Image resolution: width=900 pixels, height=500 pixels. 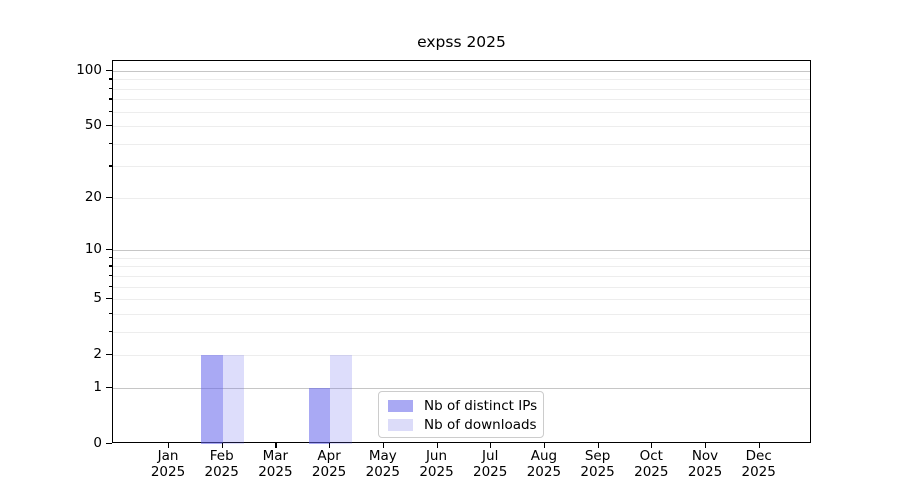 I want to click on x-tick-label: Jan 2025, so click(x=168, y=464).